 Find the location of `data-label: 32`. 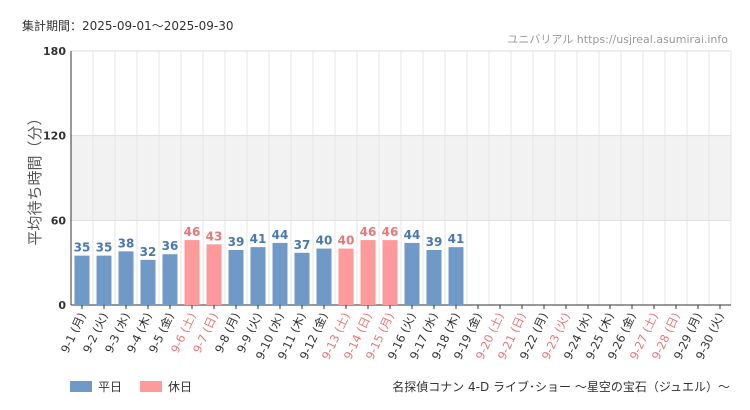

data-label: 32 is located at coordinates (148, 252).